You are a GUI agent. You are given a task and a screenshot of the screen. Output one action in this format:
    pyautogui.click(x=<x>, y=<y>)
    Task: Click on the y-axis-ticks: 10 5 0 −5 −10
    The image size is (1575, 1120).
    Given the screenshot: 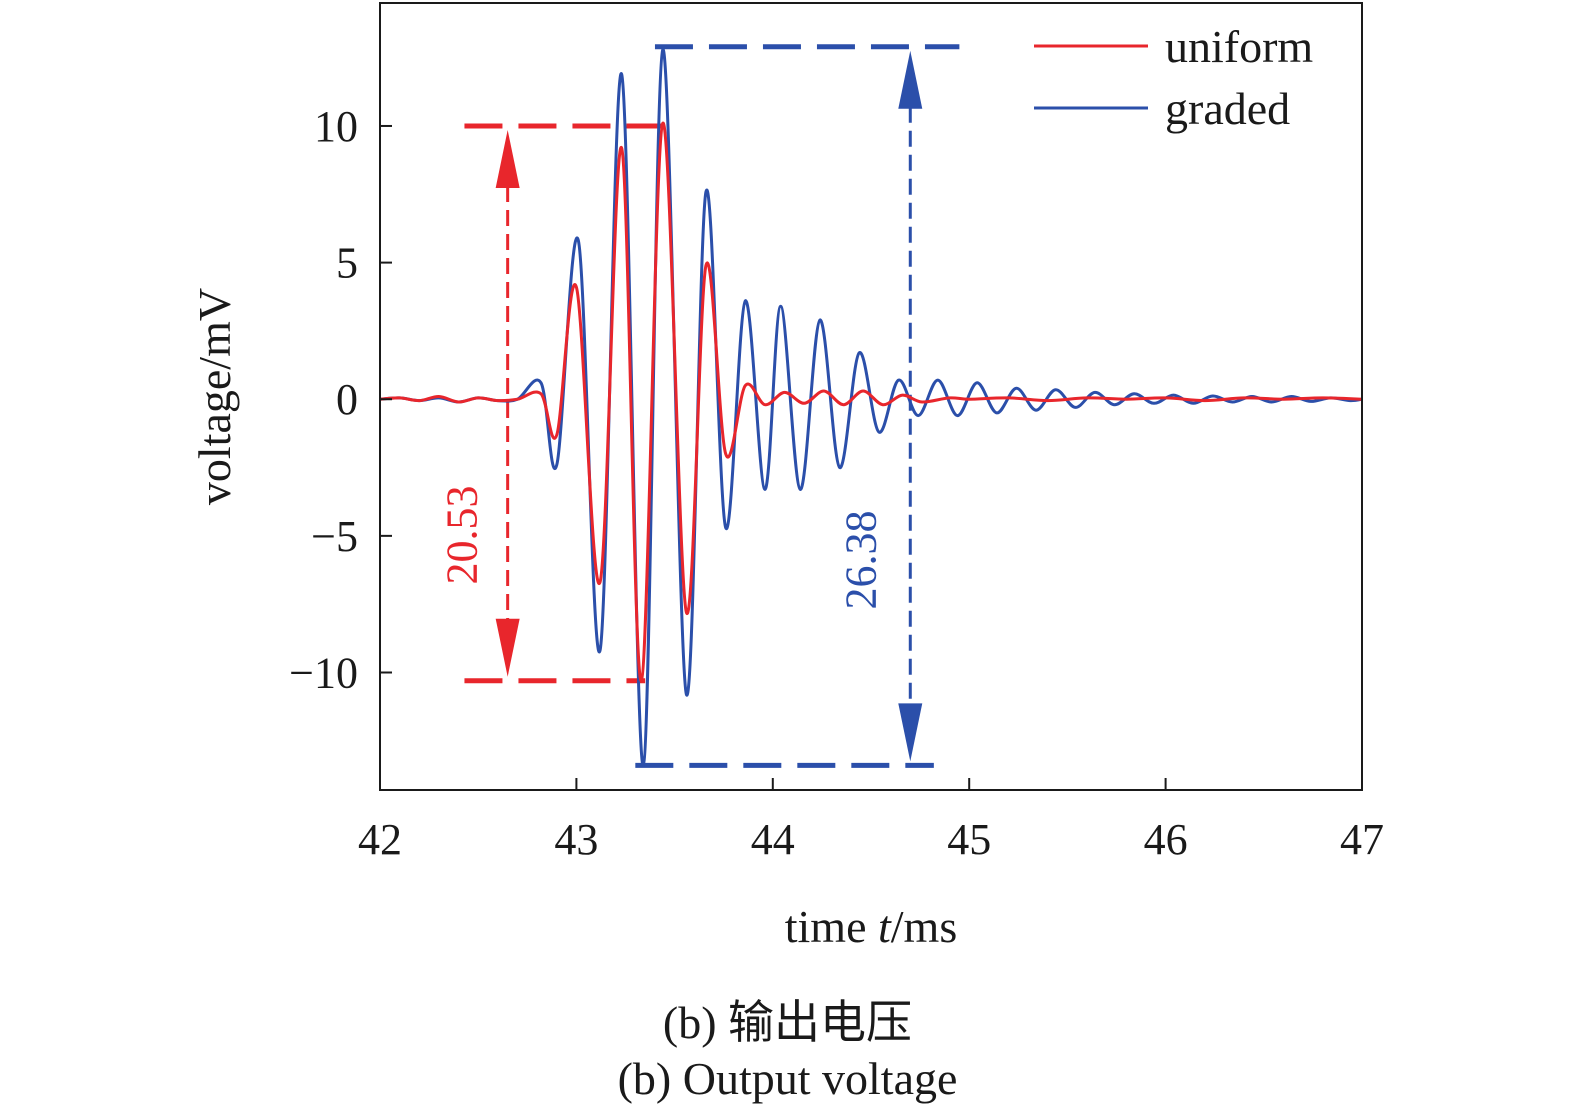 What is the action you would take?
    pyautogui.click(x=340, y=399)
    